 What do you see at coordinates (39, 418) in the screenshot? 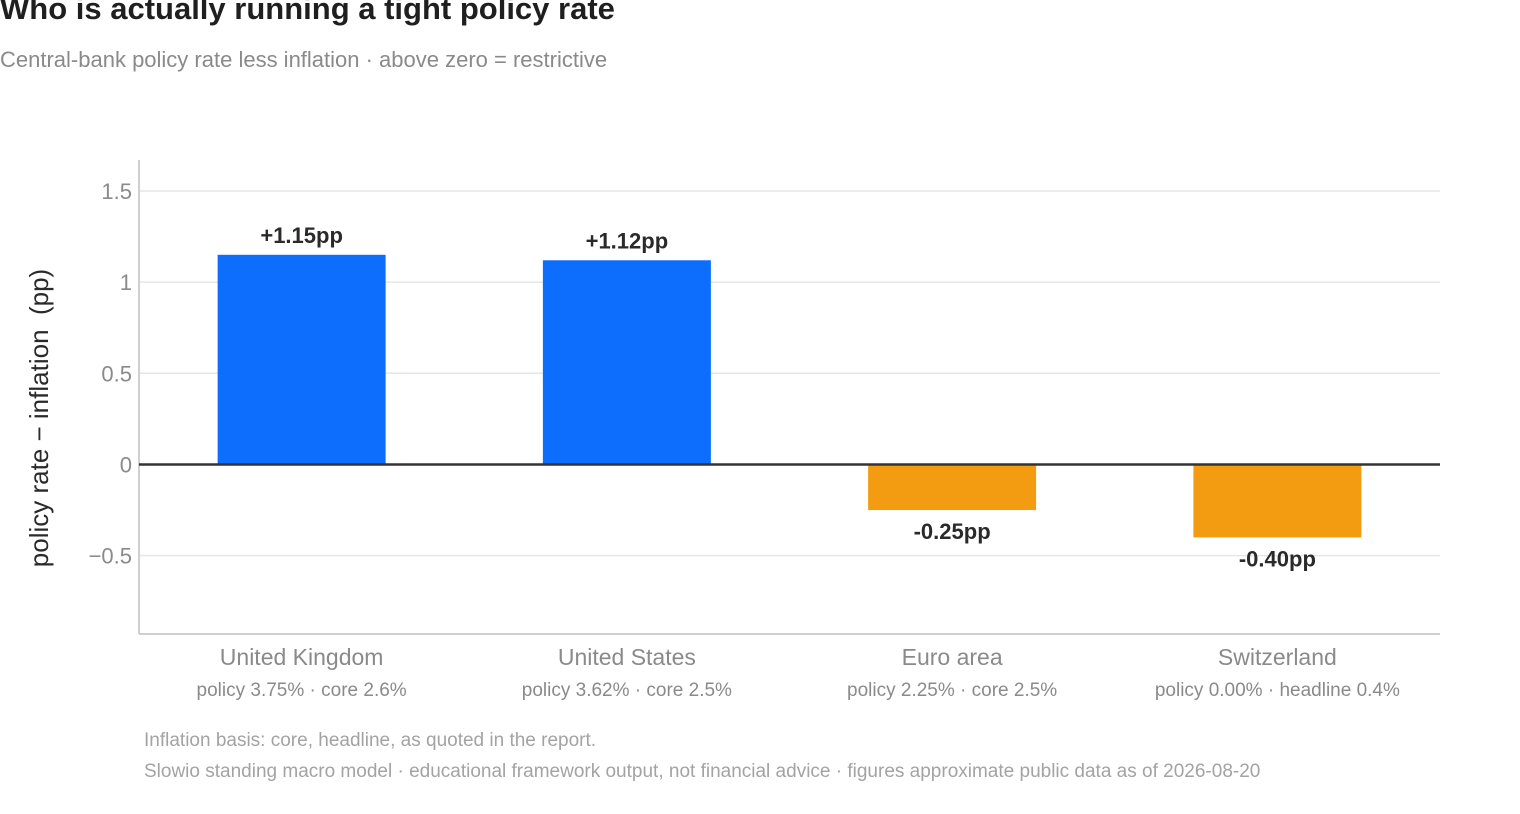
I see `y-axis-label: policy rate − inflation (pp)` at bounding box center [39, 418].